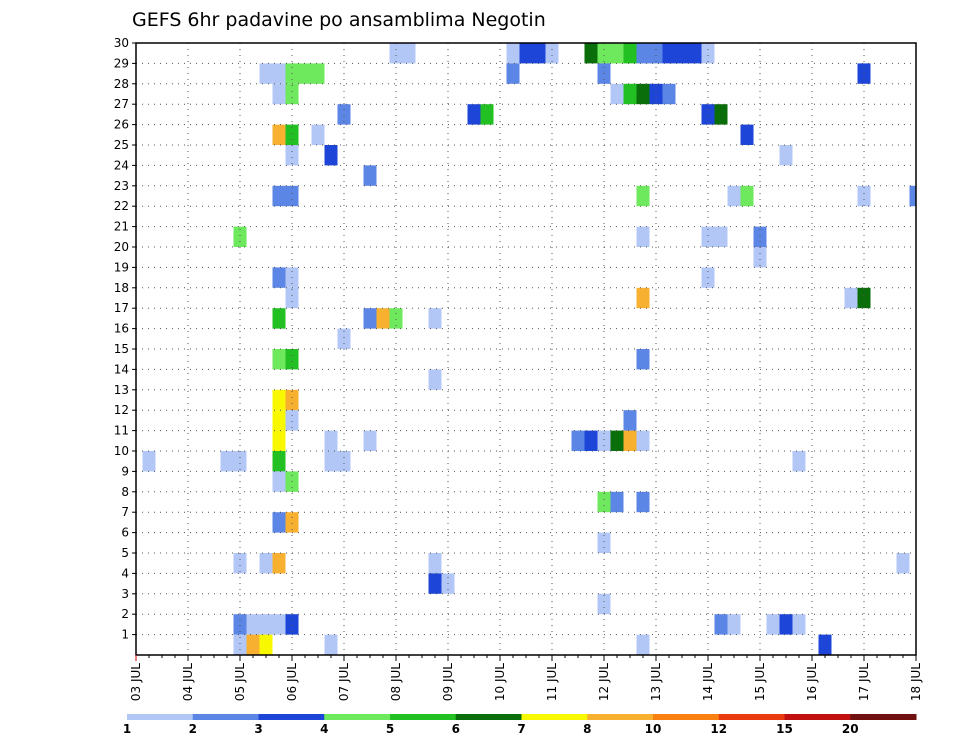 The height and width of the screenshot is (742, 960). What do you see at coordinates (448, 682) in the screenshot?
I see `x-tick-label: 09 JUL` at bounding box center [448, 682].